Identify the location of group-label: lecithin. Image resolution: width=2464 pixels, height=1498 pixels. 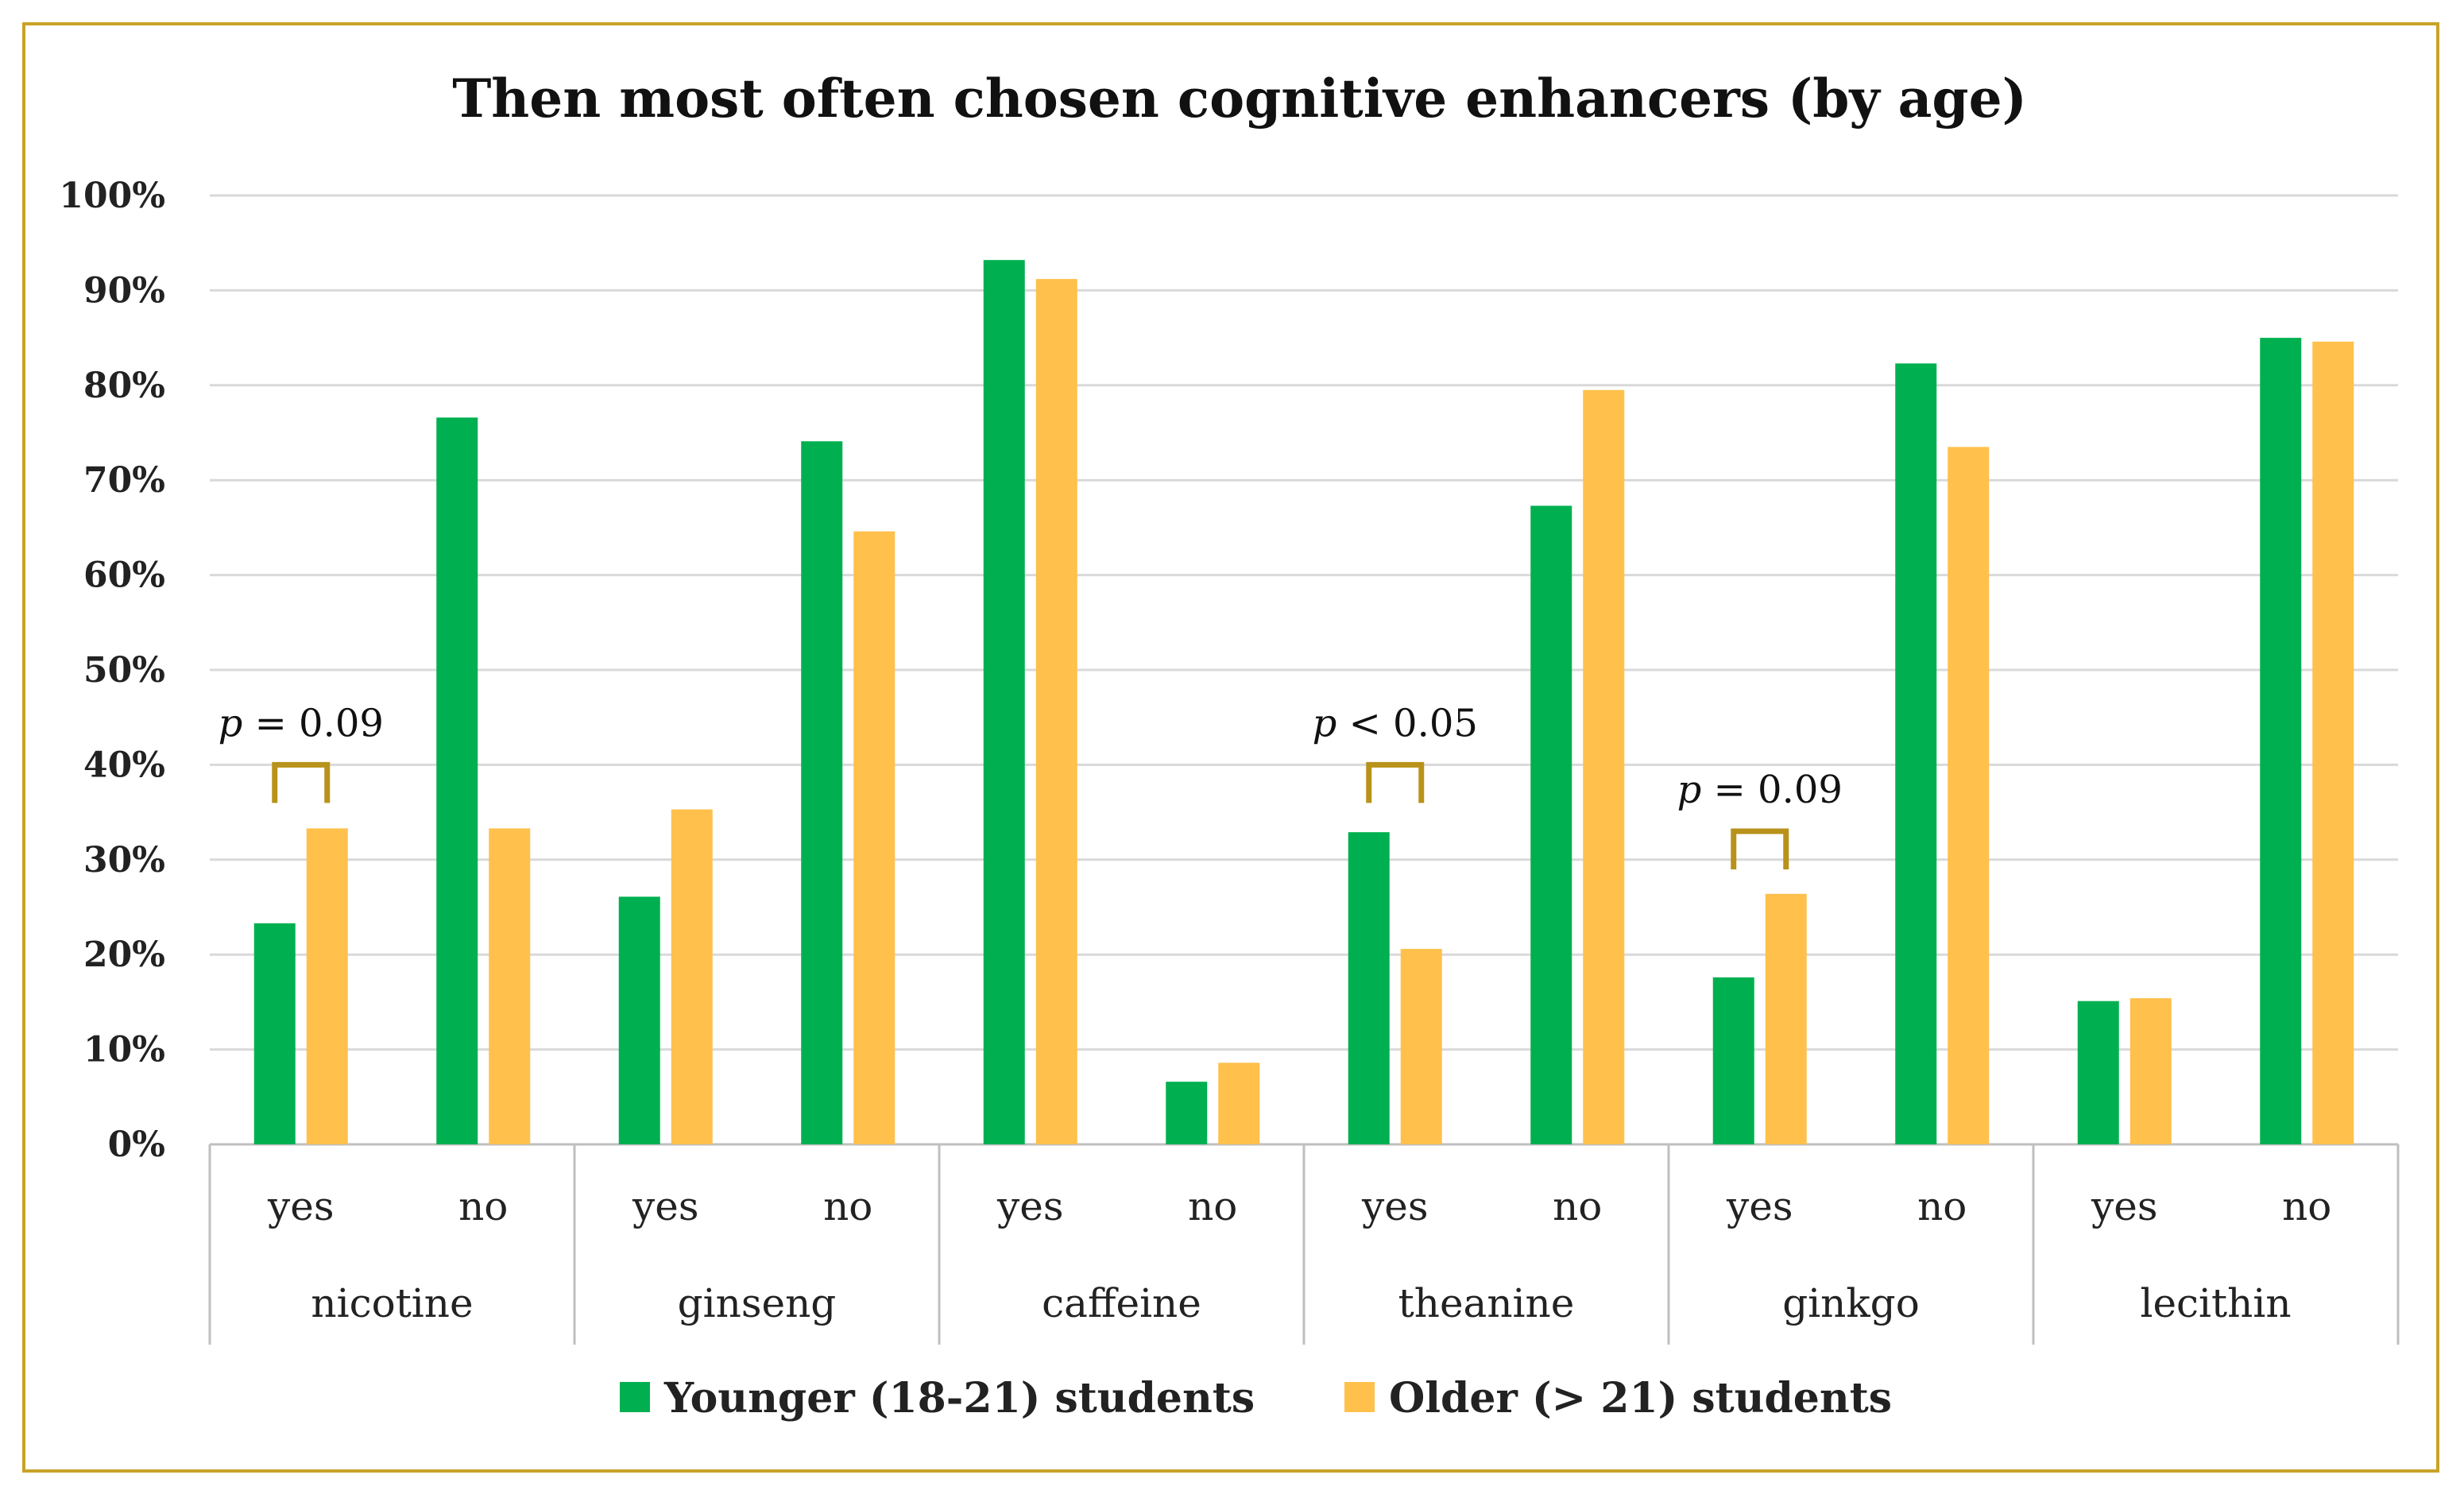
(2215, 1303).